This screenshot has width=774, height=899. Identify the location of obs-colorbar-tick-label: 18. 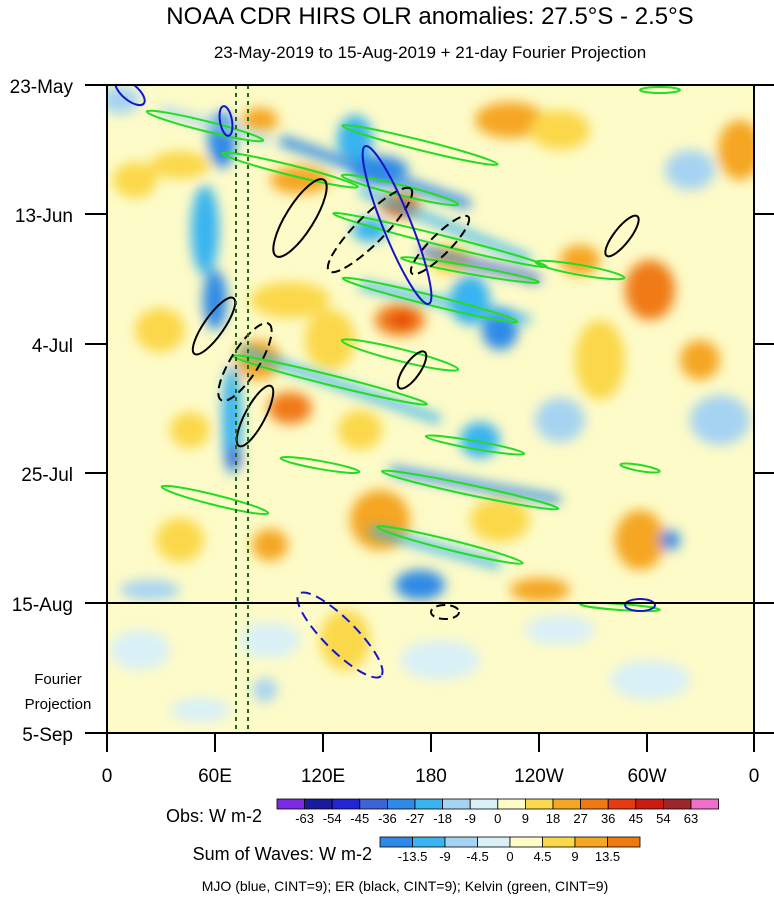
(553, 818).